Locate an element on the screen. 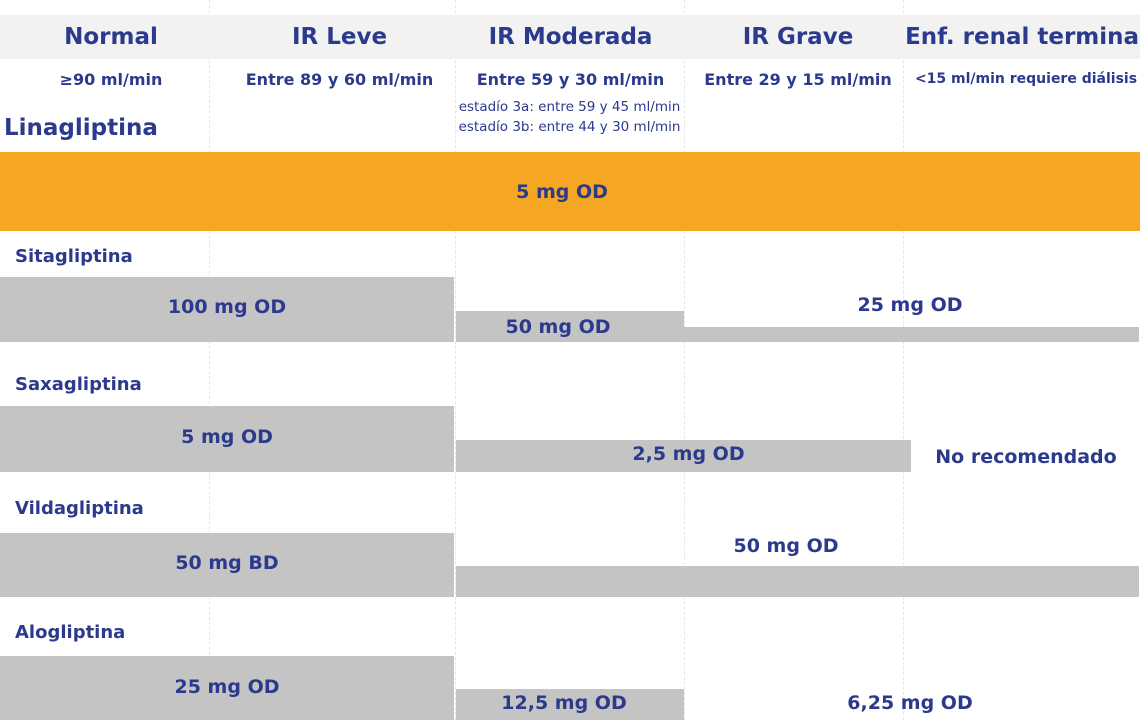 The image size is (1140, 720). column-header-enf-renal-terminal: Enf. renal terminal is located at coordinates (1022, 37).